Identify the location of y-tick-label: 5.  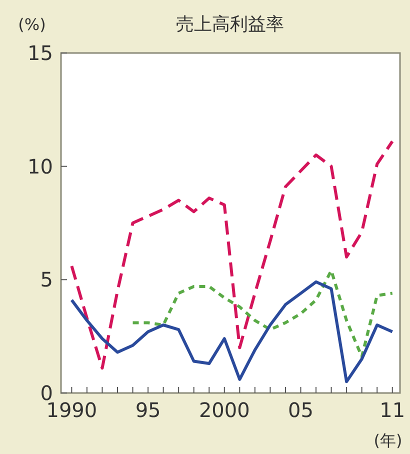
(46, 280).